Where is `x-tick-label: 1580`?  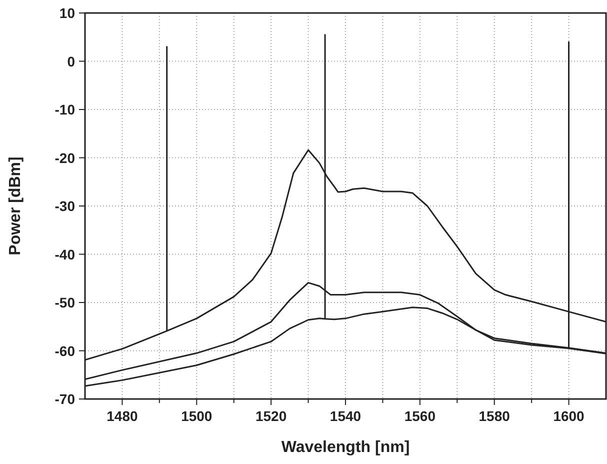
x-tick-label: 1580 is located at coordinates (494, 416).